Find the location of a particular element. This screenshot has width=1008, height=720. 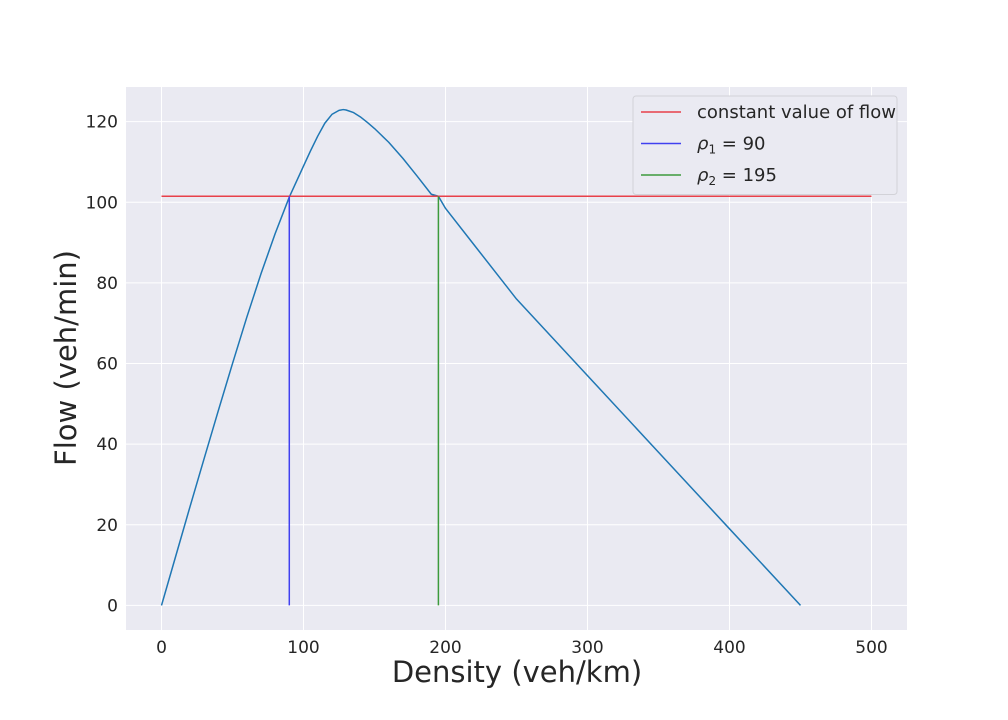

y-tick-label: 60 is located at coordinates (107, 365).